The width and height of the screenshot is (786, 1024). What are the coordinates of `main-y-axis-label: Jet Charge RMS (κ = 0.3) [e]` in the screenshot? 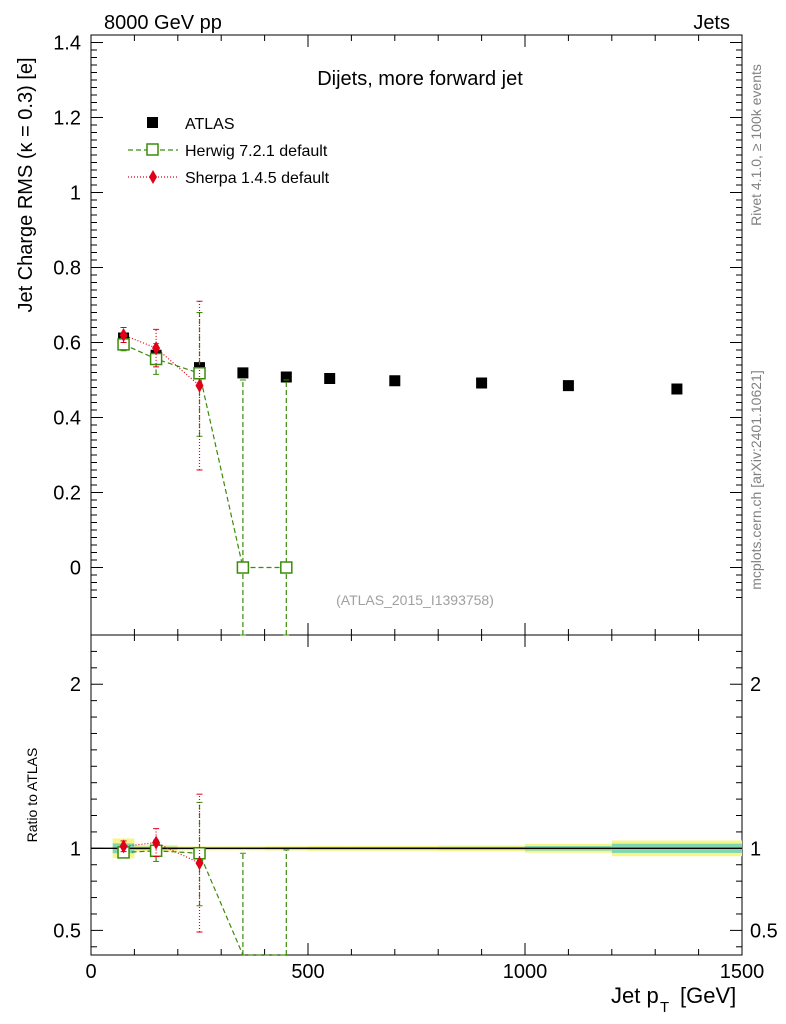 It's located at (26, 184).